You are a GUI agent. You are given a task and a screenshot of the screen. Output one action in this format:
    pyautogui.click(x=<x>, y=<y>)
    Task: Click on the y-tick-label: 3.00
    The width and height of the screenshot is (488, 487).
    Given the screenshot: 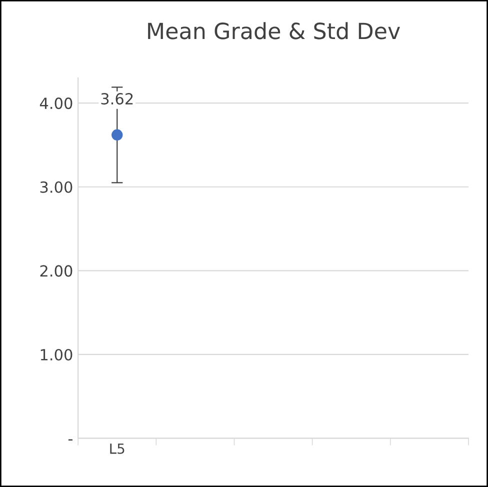 What is the action you would take?
    pyautogui.click(x=56, y=187)
    